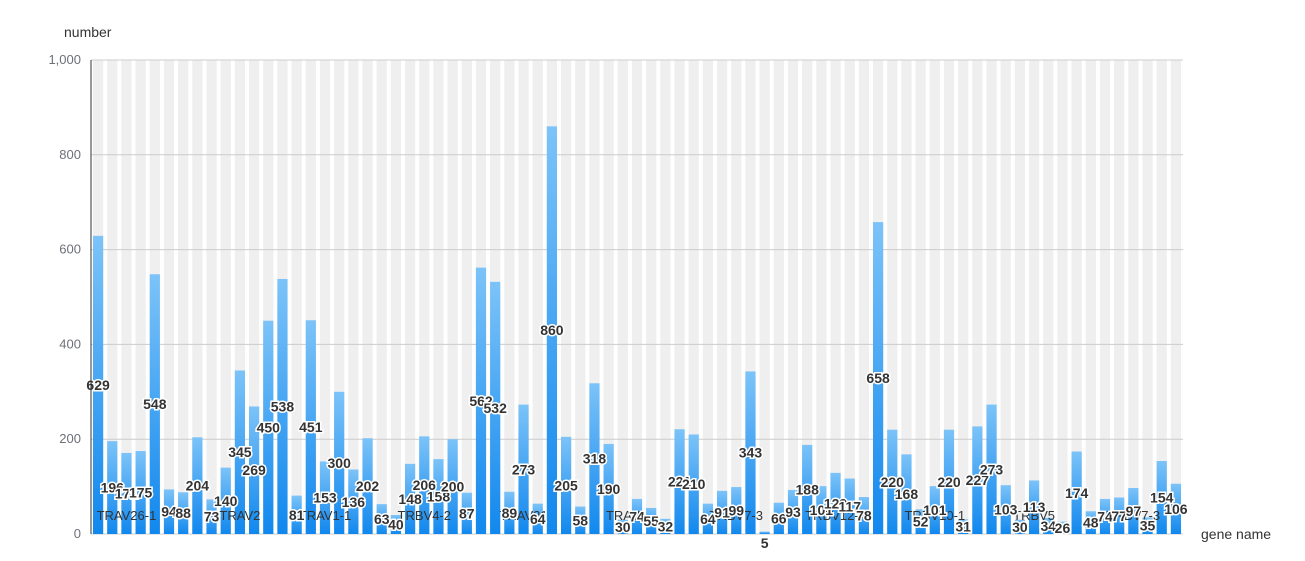 Image resolution: width=1305 pixels, height=561 pixels. What do you see at coordinates (254, 470) in the screenshot?
I see `data-label: 269` at bounding box center [254, 470].